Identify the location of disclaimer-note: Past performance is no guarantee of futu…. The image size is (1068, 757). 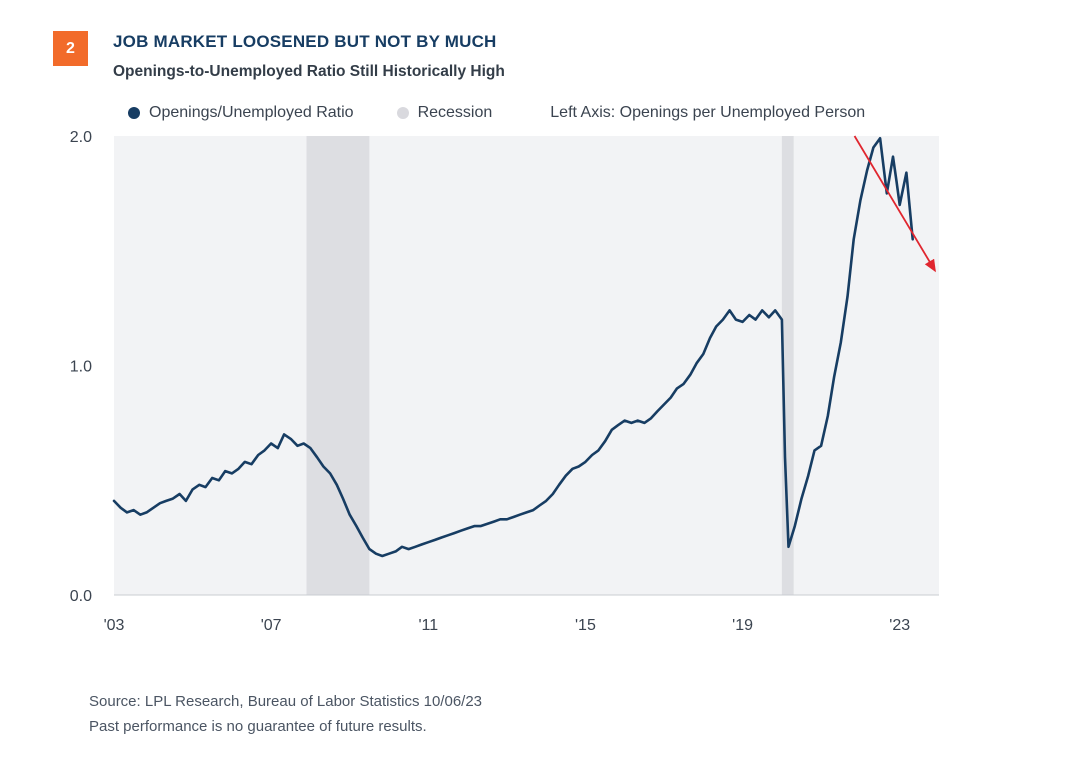
(258, 726).